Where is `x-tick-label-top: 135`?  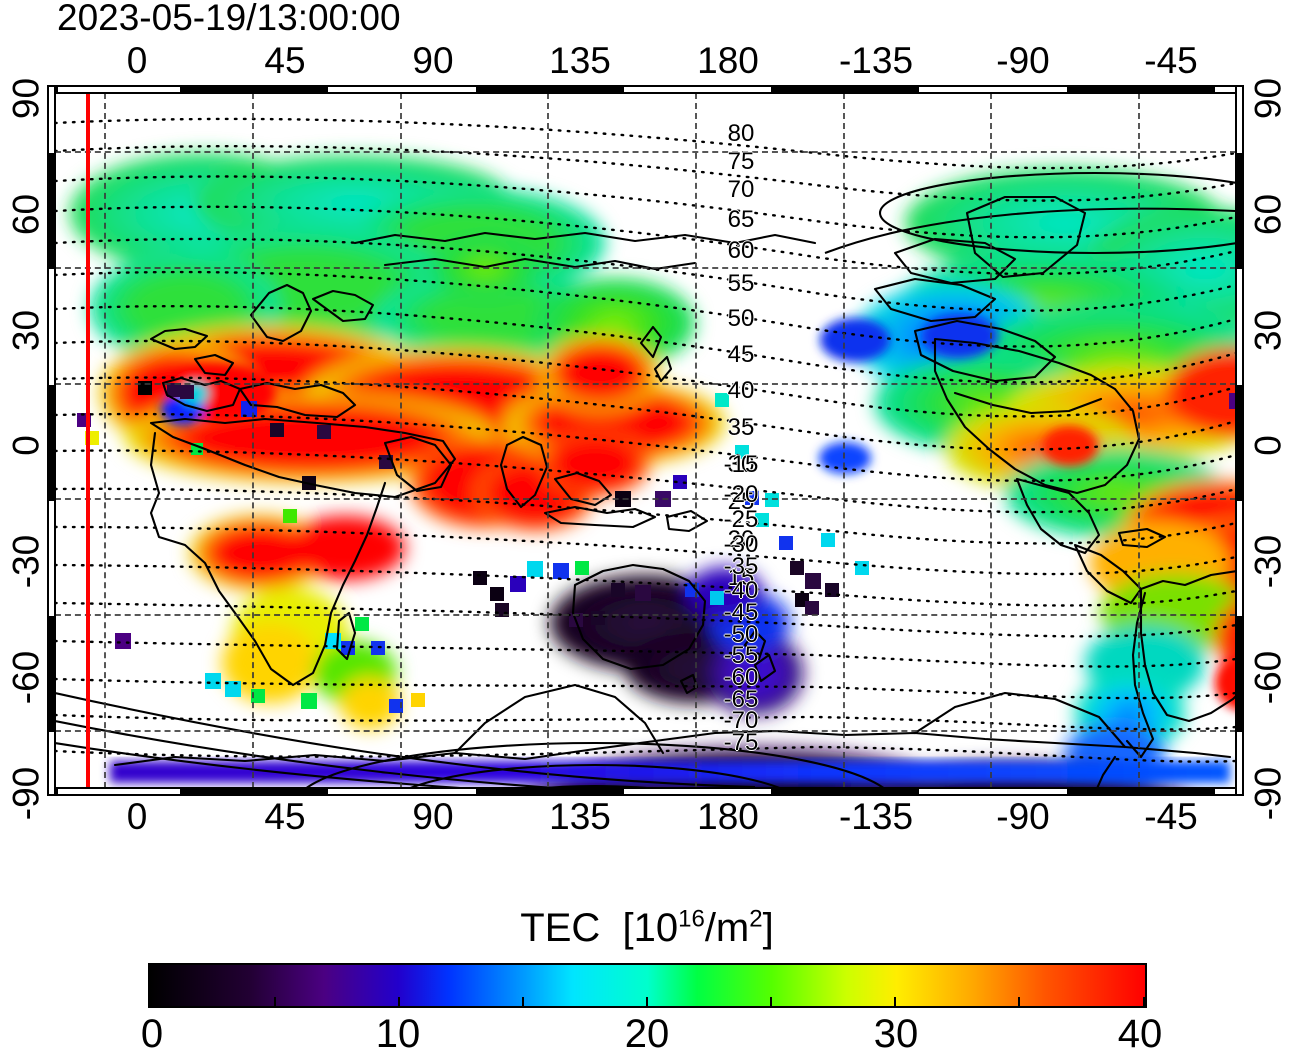 x-tick-label-top: 135 is located at coordinates (580, 60).